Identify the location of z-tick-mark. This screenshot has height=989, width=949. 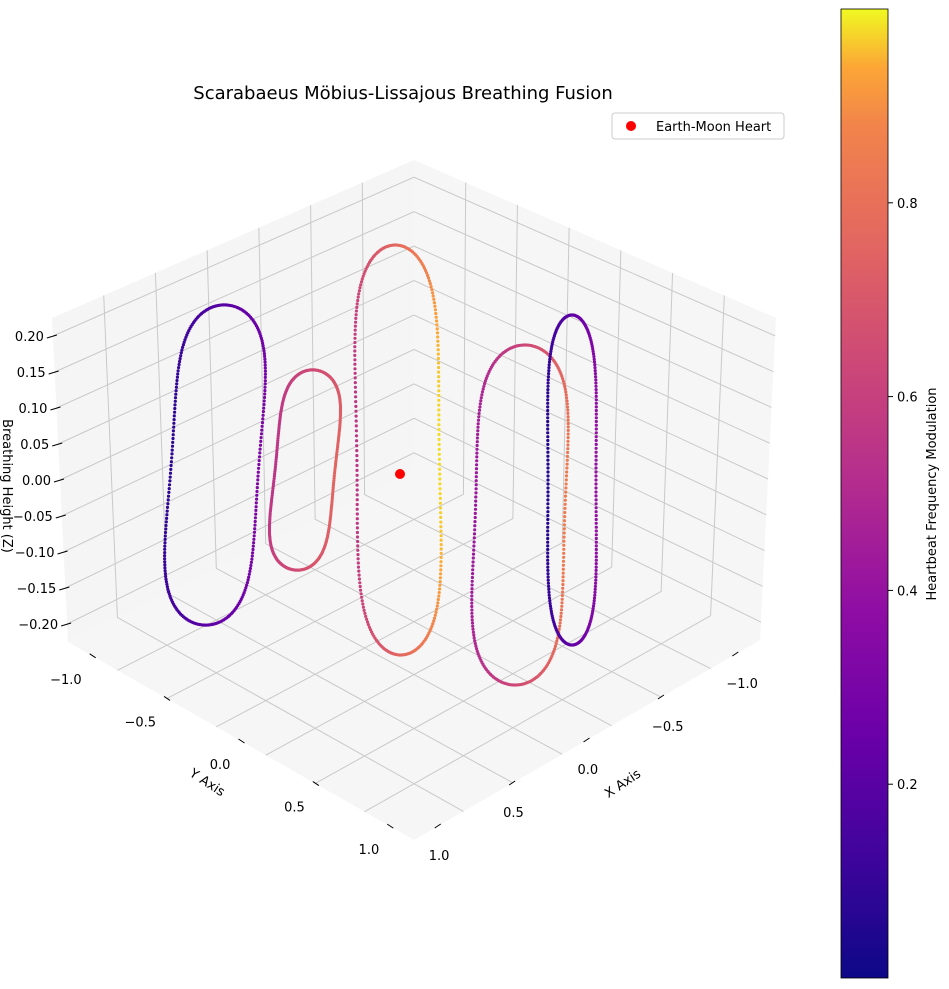
(62, 552).